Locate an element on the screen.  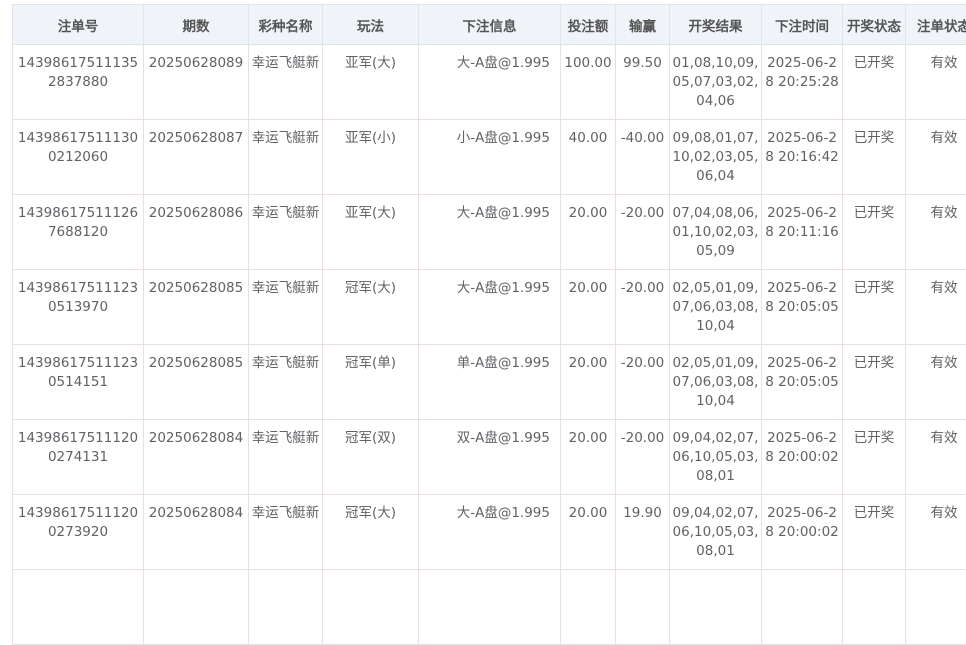
cell-draw-result: 09,08,01,07,10,02,03,05,06,04 is located at coordinates (716, 157).